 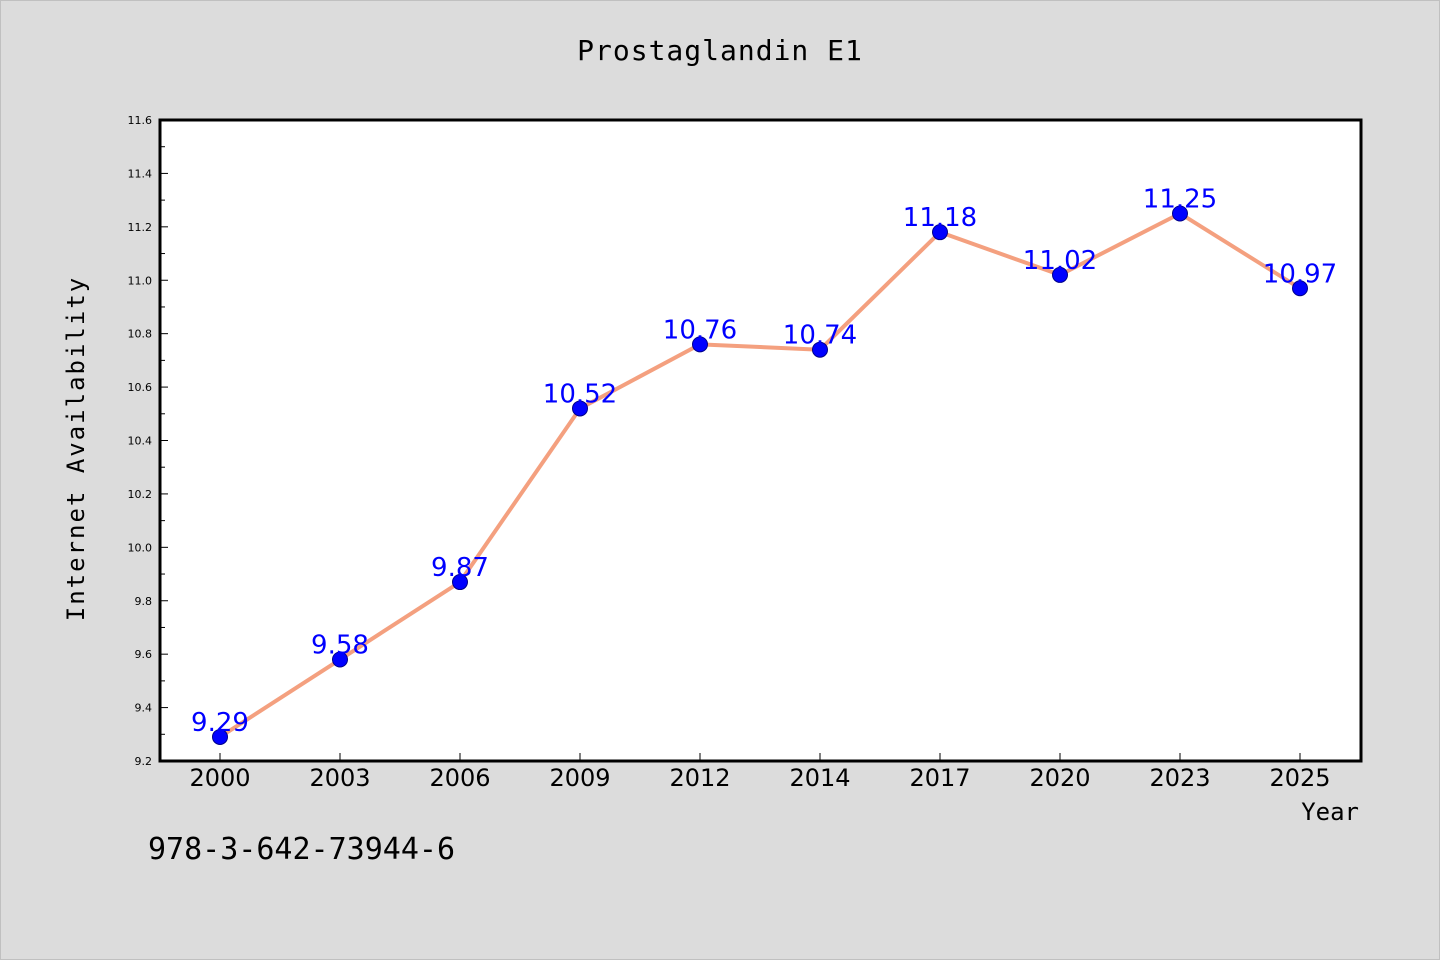 I want to click on data-label: 10.74, so click(x=820, y=336).